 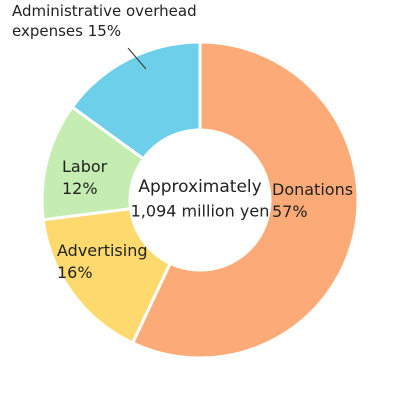 What do you see at coordinates (85, 166) in the screenshot?
I see `category-label: Labor` at bounding box center [85, 166].